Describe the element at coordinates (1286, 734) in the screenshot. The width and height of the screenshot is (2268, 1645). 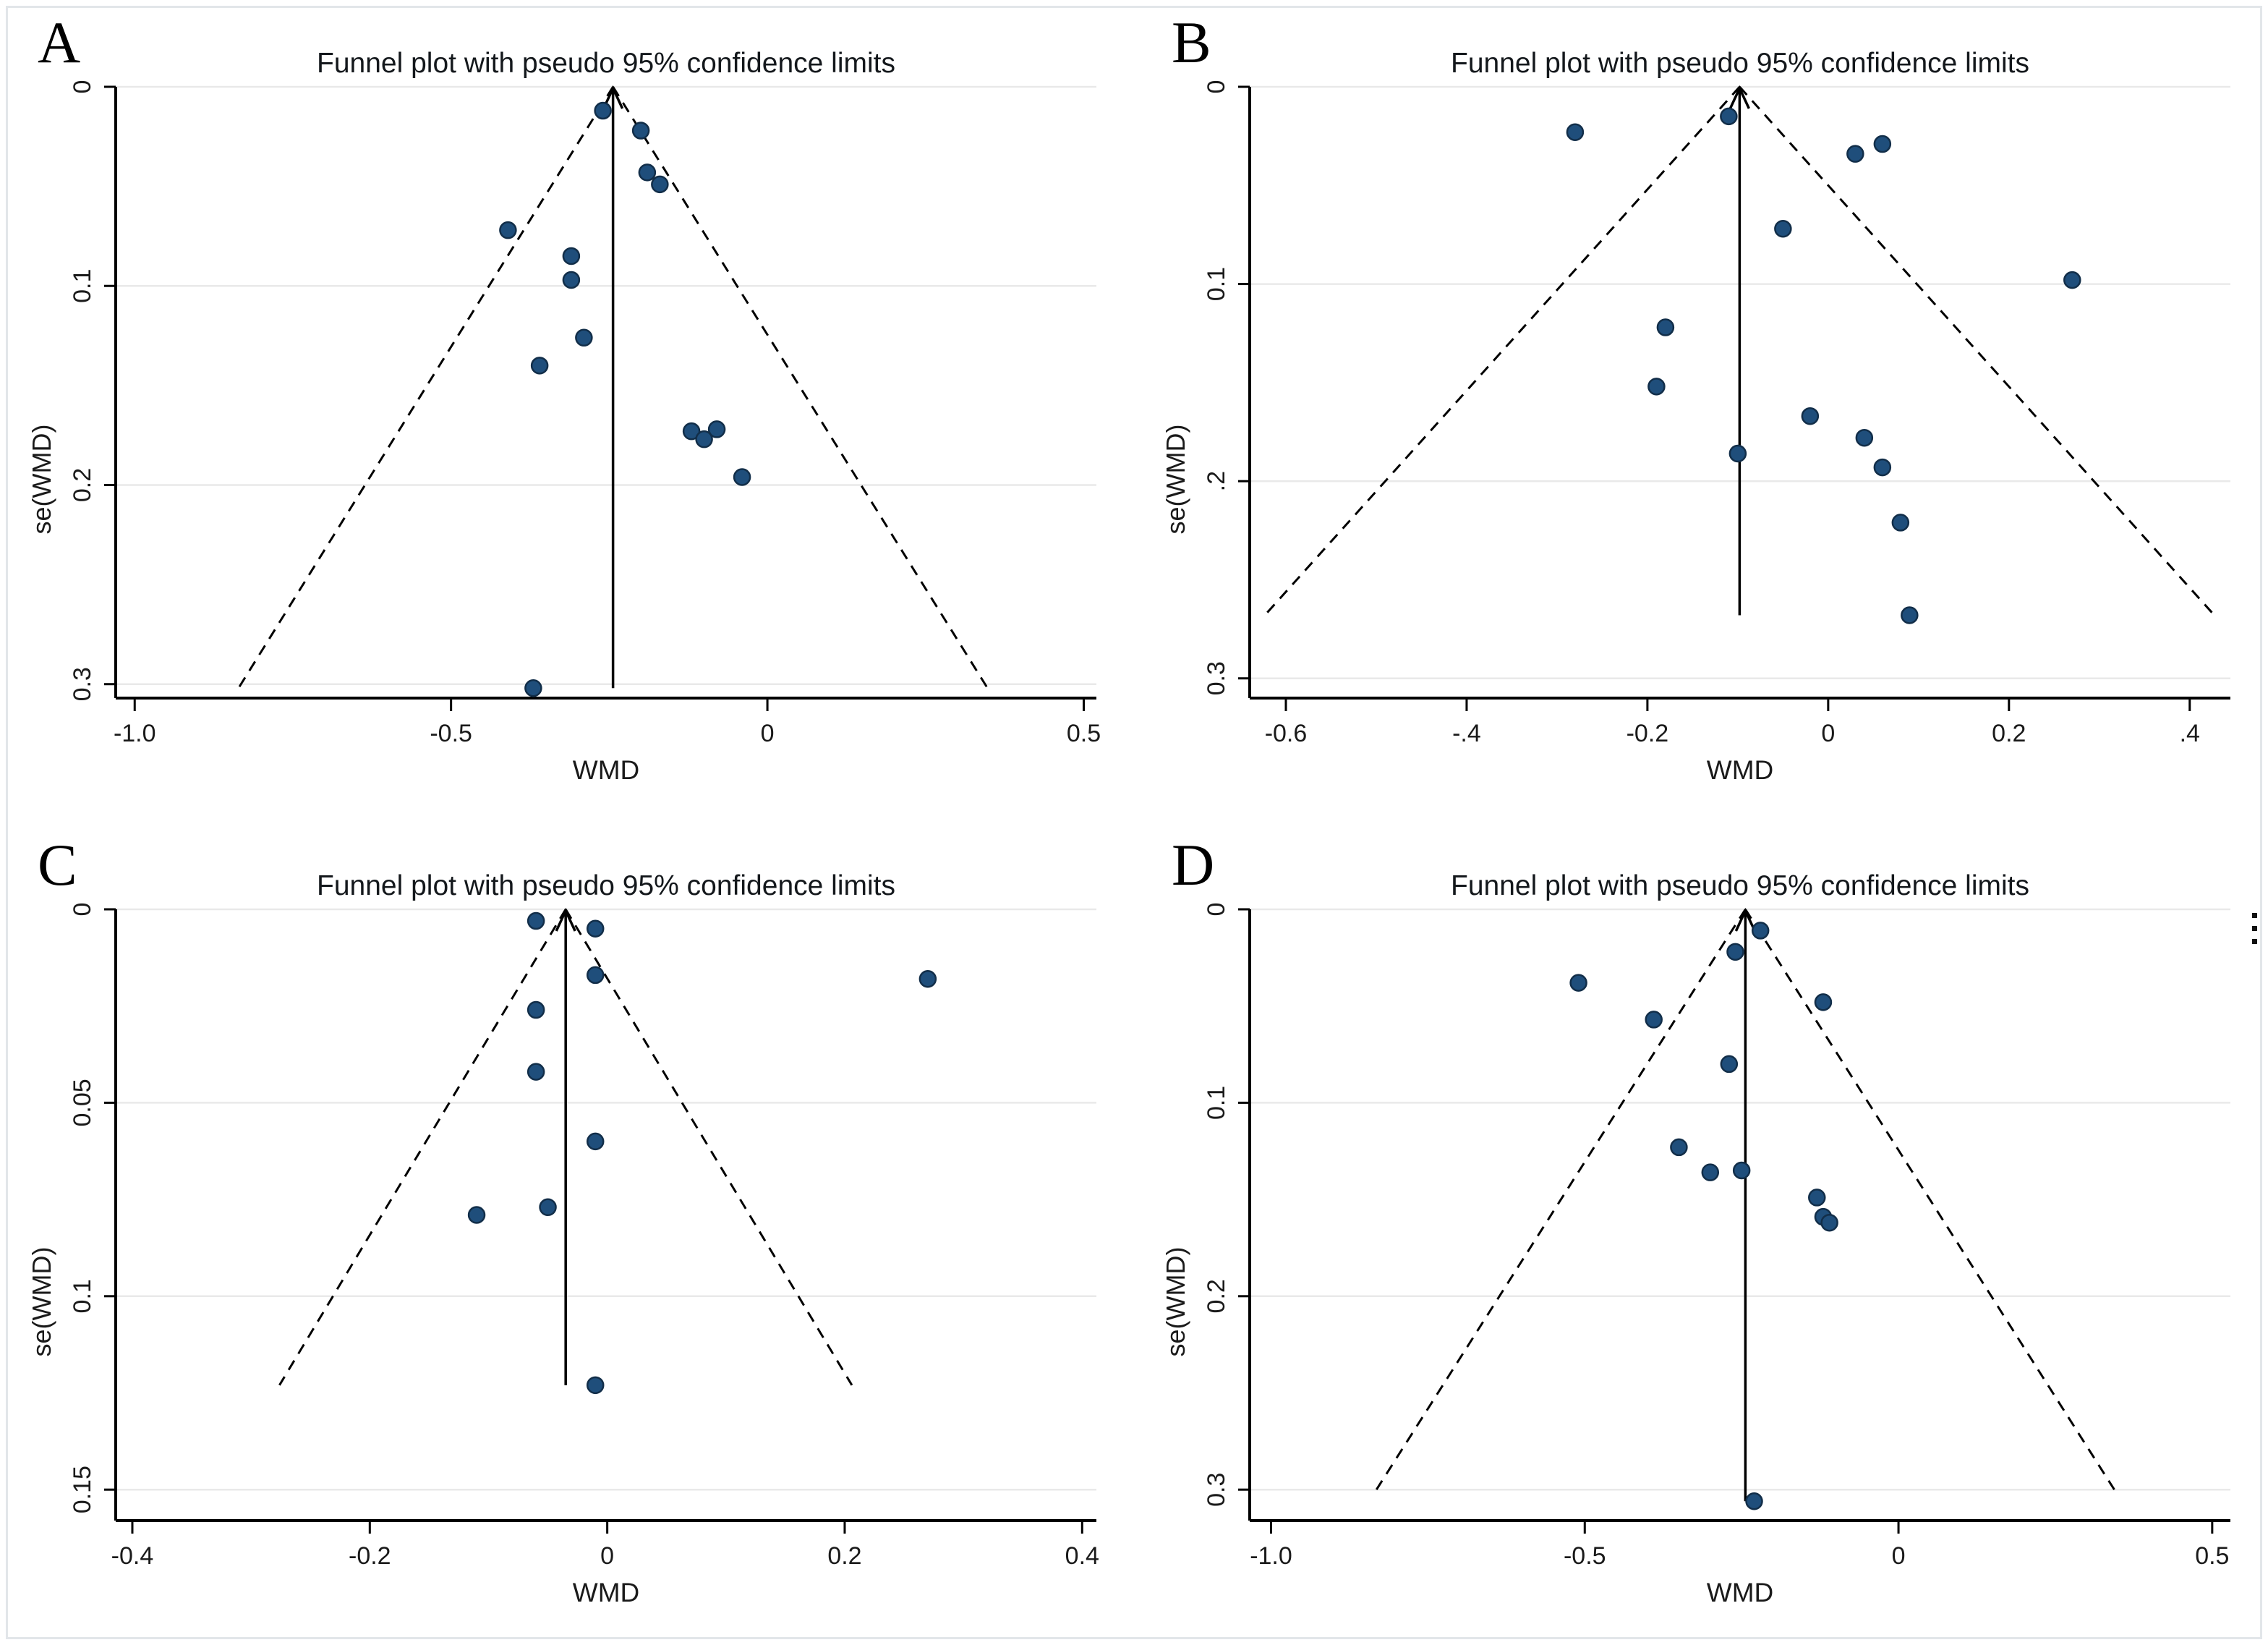
I see `x-tick-label: -0.6` at that location.